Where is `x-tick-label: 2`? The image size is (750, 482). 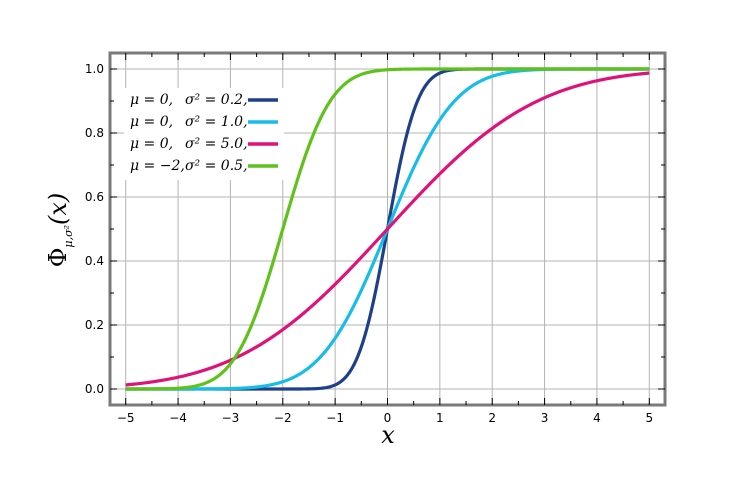 x-tick-label: 2 is located at coordinates (492, 418).